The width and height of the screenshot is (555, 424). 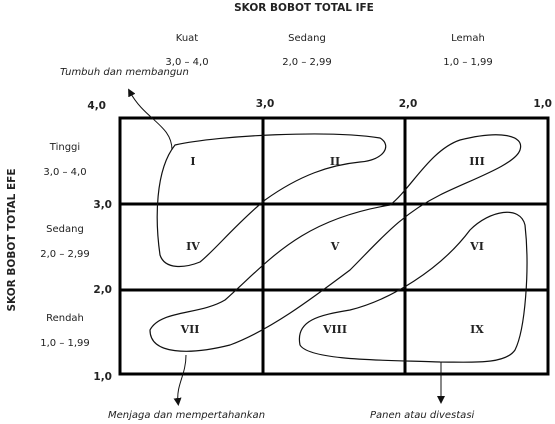 I want to click on column-label: Sedang, so click(x=307, y=38).